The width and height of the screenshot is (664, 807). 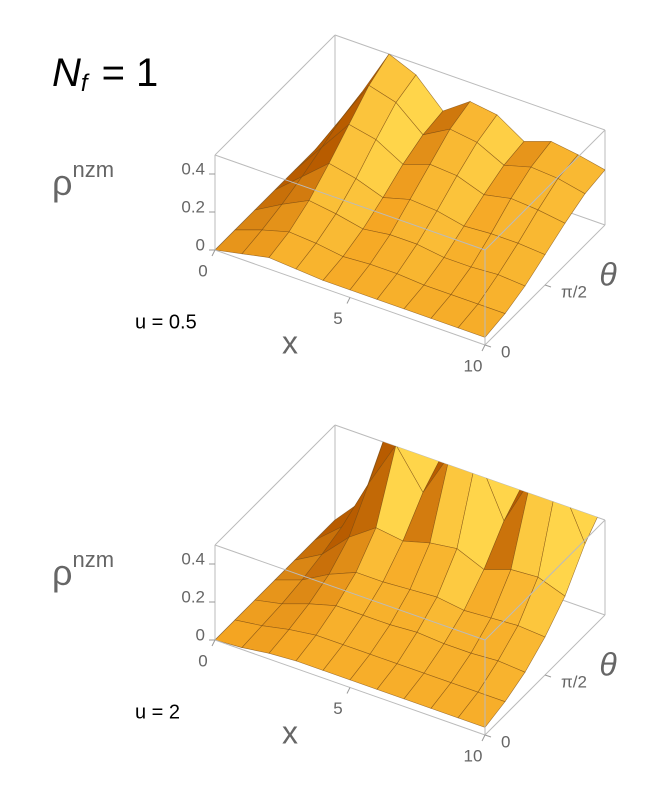 I want to click on parameter-label: u = 2, so click(x=157, y=712).